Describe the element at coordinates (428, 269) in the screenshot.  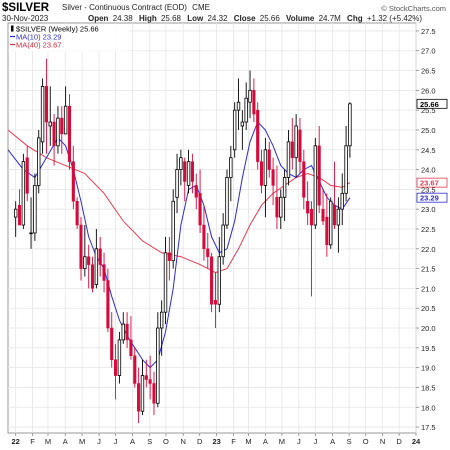
I see `y-tick-label: 21.5` at that location.